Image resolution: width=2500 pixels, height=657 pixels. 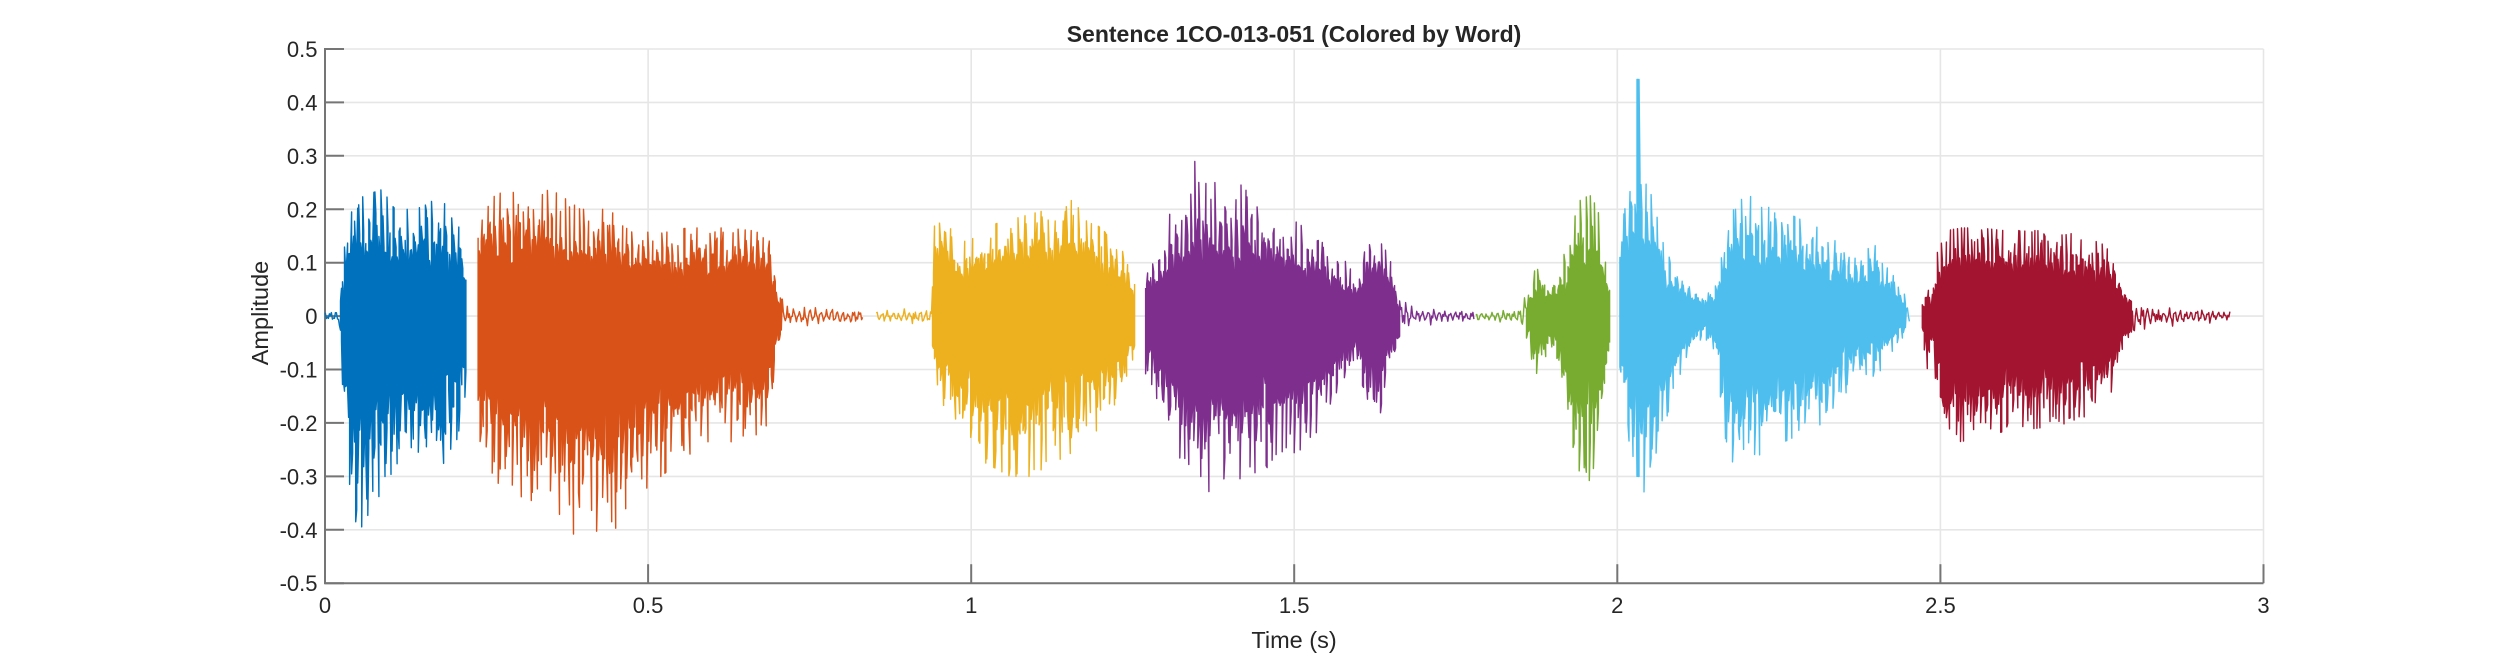 What do you see at coordinates (971, 605) in the screenshot?
I see `svg-text: 1` at bounding box center [971, 605].